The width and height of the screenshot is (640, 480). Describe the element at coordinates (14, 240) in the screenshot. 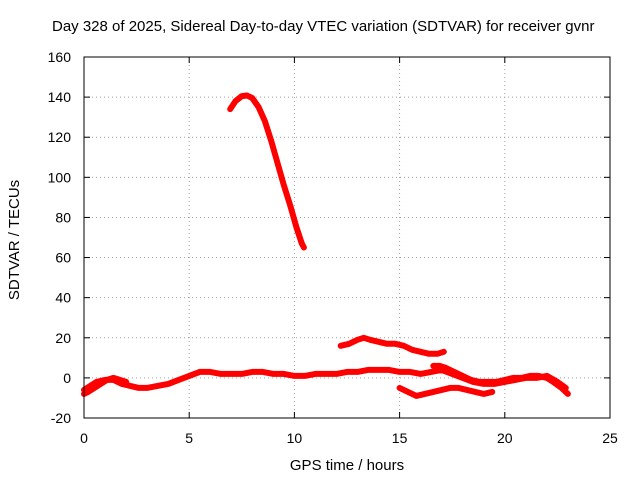

I see `y-axis-label: SDTVAR / TECUs` at that location.